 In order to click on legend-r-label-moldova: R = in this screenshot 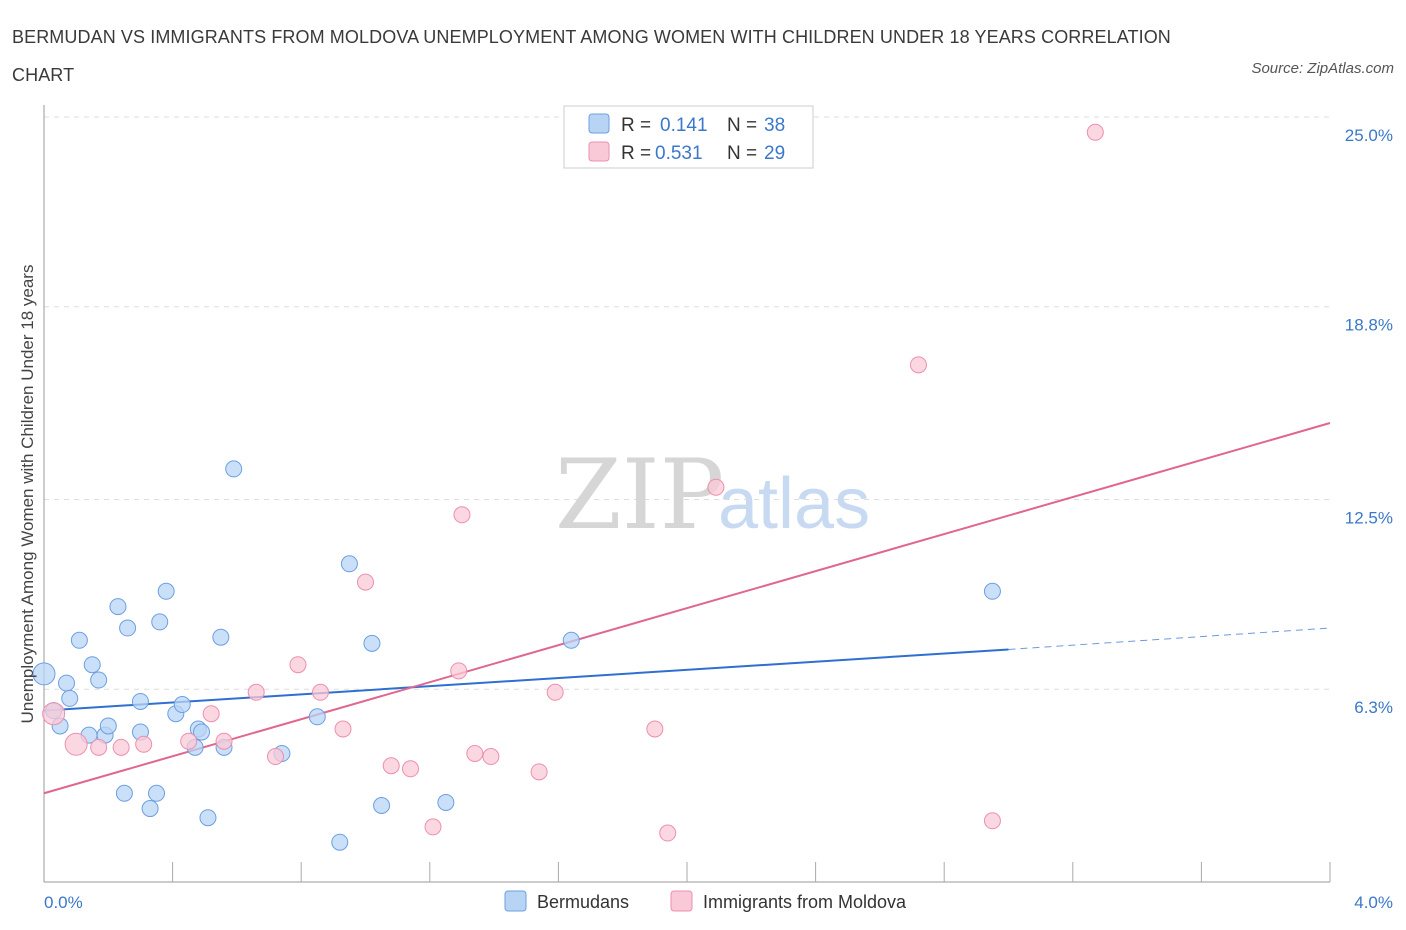, I will do `click(636, 153)`.